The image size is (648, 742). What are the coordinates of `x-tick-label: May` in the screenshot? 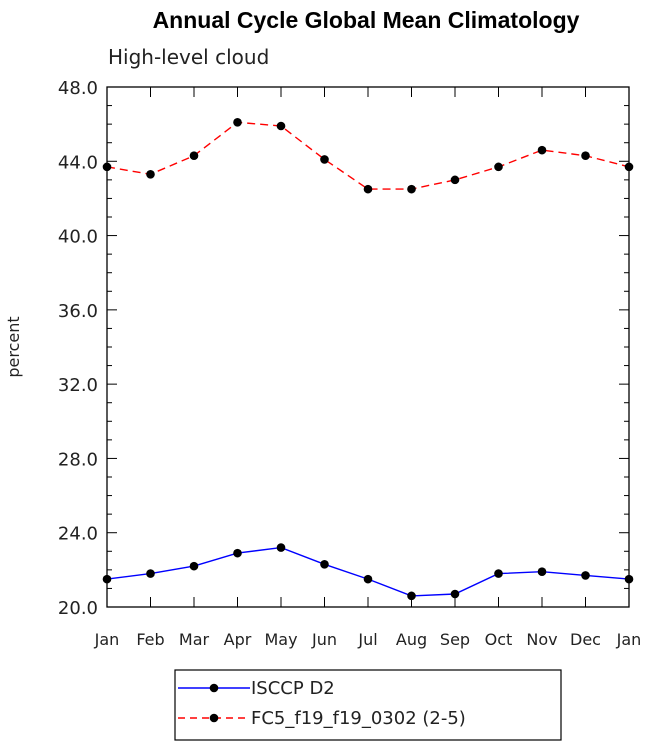 It's located at (280, 639).